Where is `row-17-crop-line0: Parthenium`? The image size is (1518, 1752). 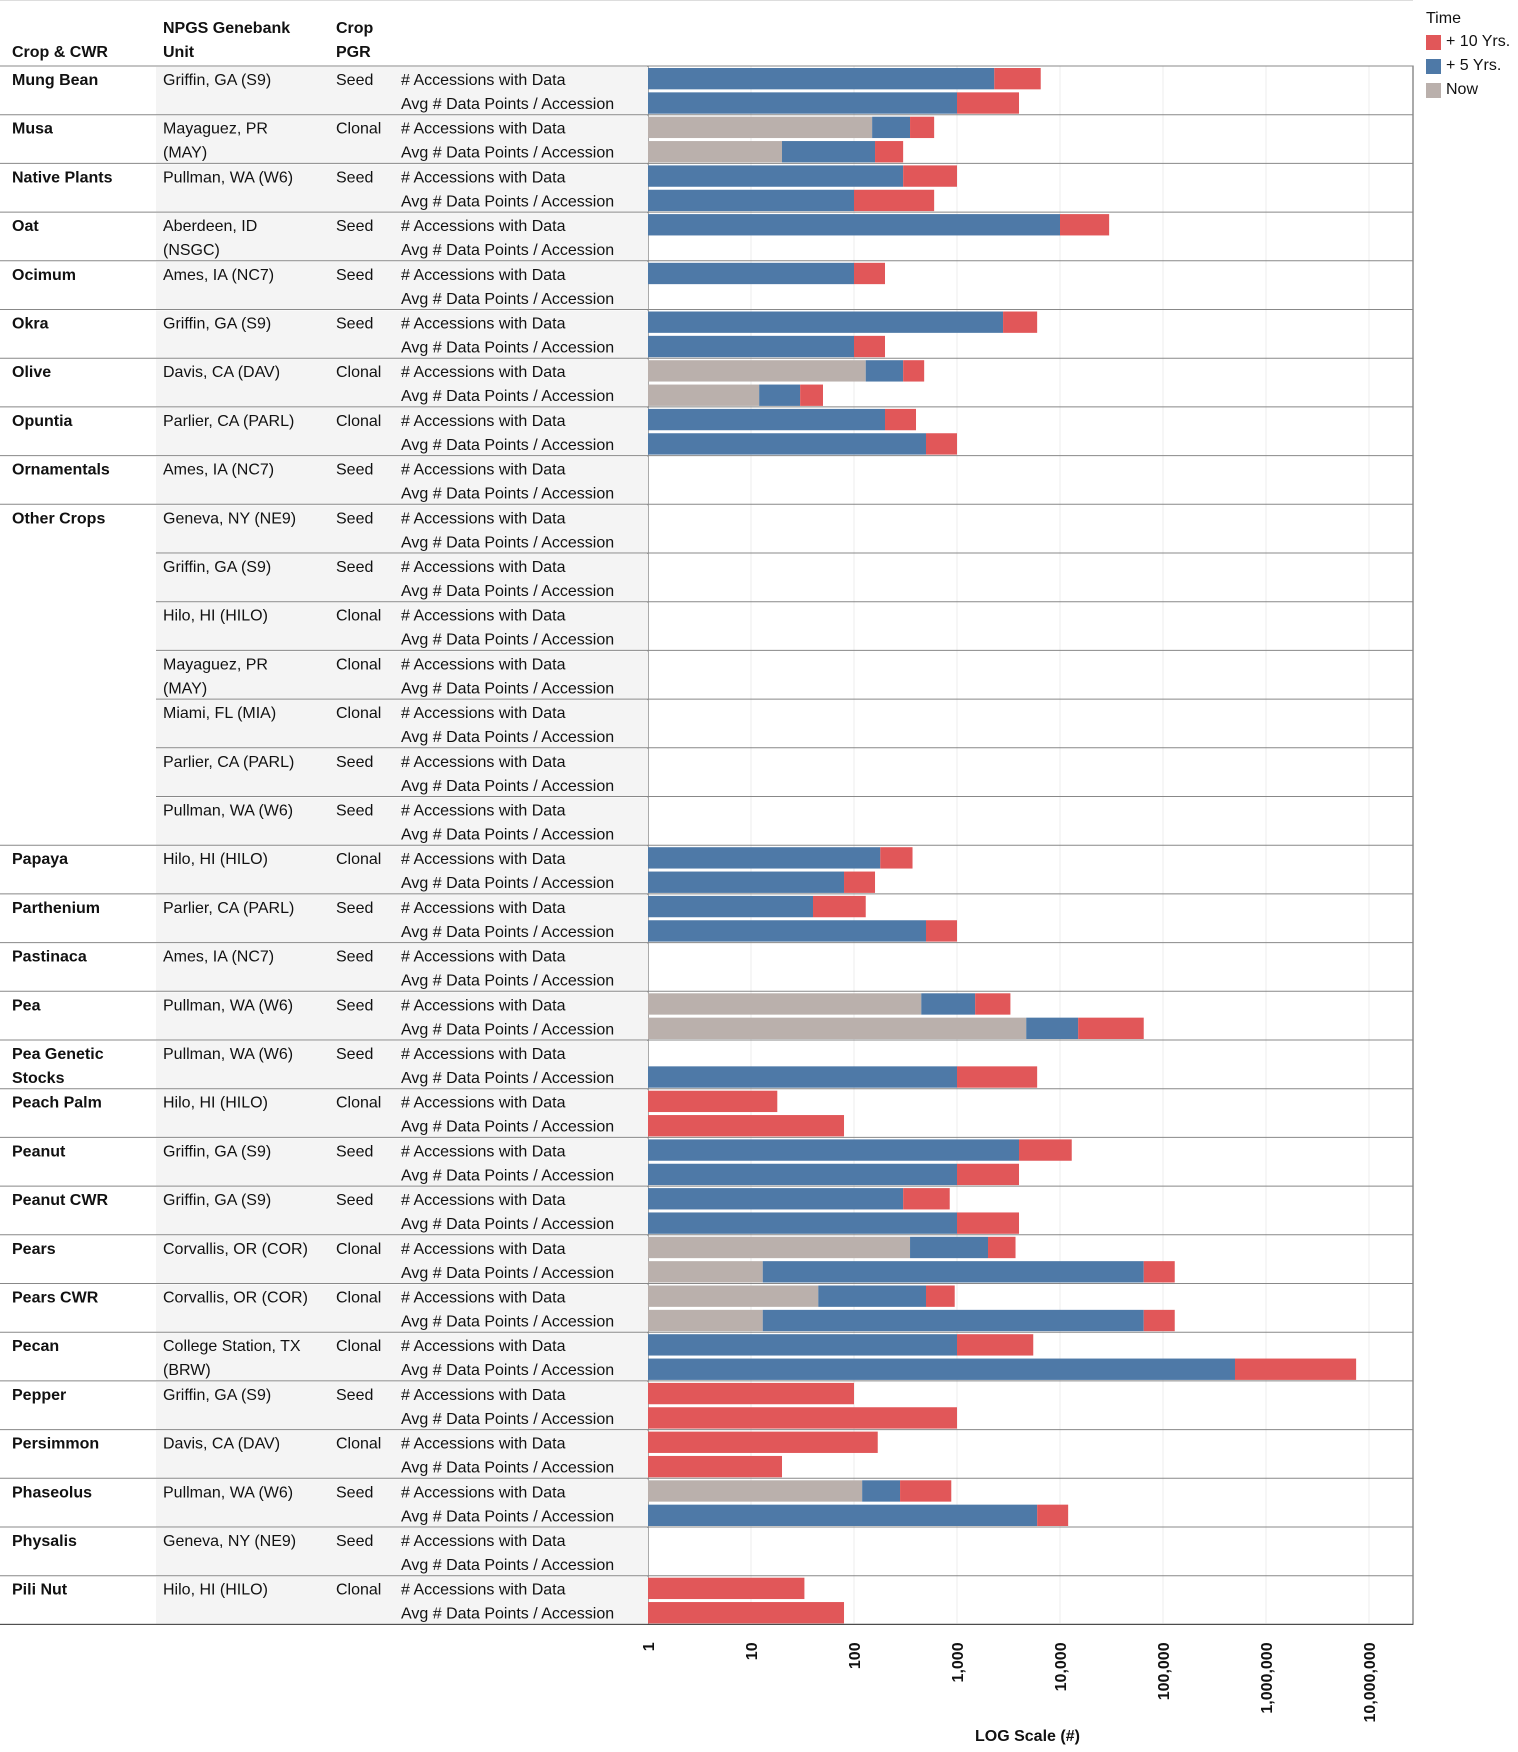 row-17-crop-line0: Parthenium is located at coordinates (56, 908).